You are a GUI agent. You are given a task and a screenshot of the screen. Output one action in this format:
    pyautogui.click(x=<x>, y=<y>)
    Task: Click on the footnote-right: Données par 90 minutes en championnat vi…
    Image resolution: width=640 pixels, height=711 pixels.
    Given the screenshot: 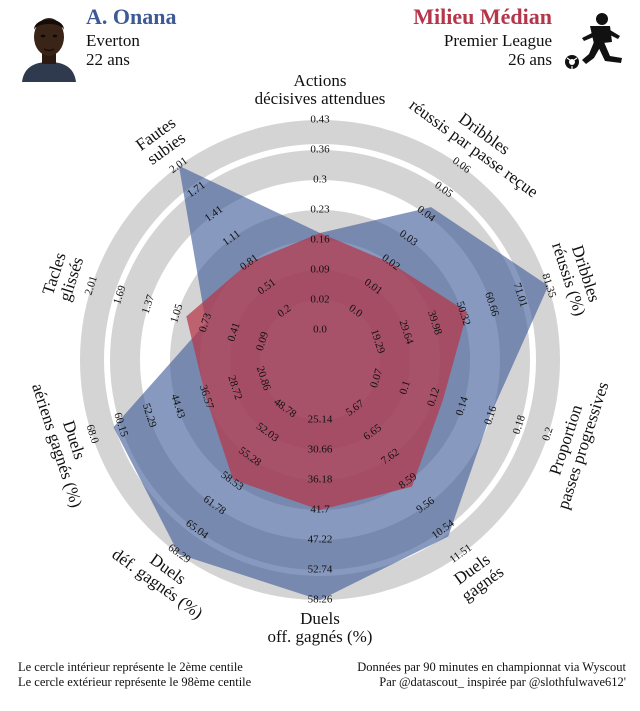 What is the action you would take?
    pyautogui.click(x=491, y=675)
    